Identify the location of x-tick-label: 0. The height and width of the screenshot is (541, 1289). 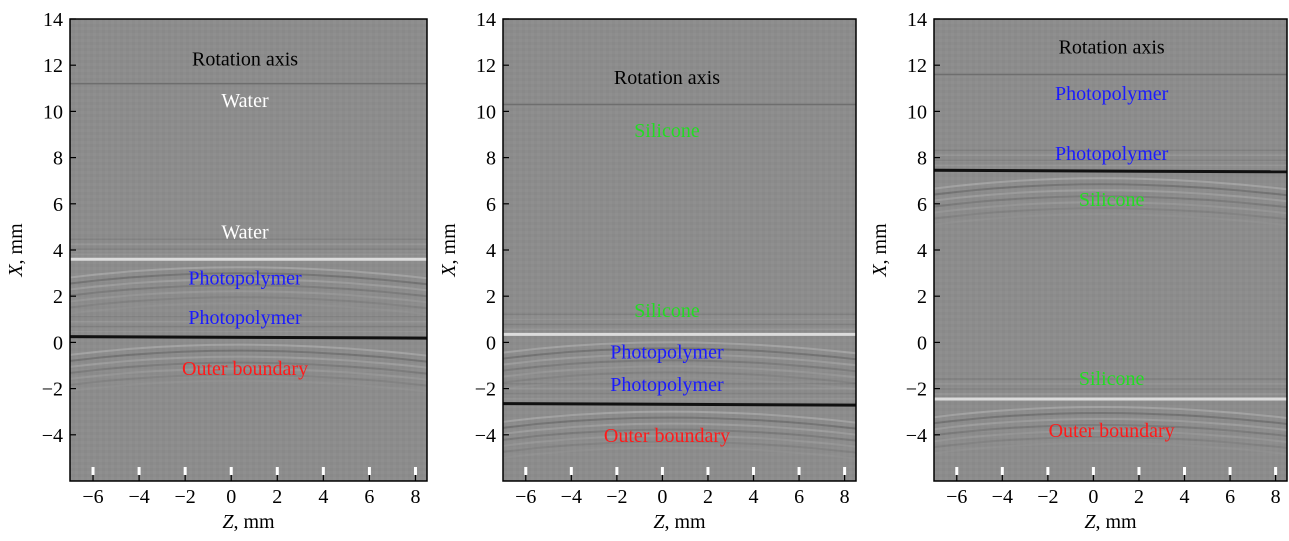
(231, 497).